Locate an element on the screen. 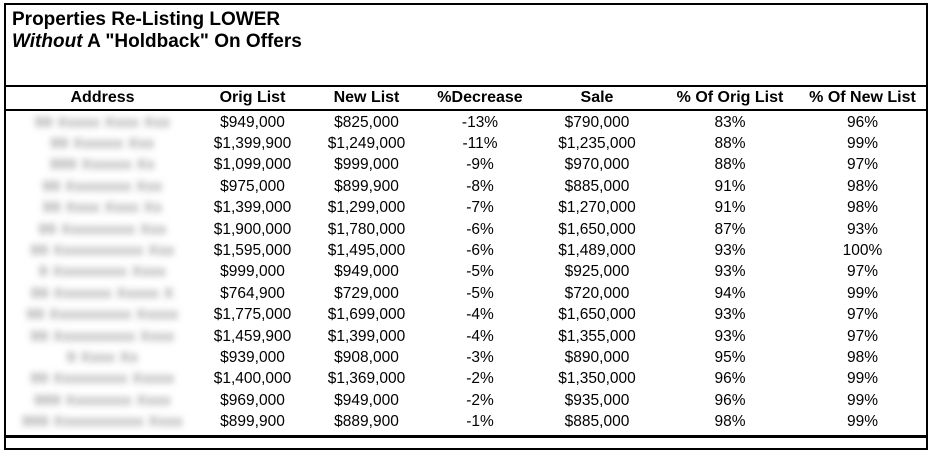 Image resolution: width=932 pixels, height=454 pixels. address-cell: 999 Xxxxxx Xx is located at coordinates (102, 165).